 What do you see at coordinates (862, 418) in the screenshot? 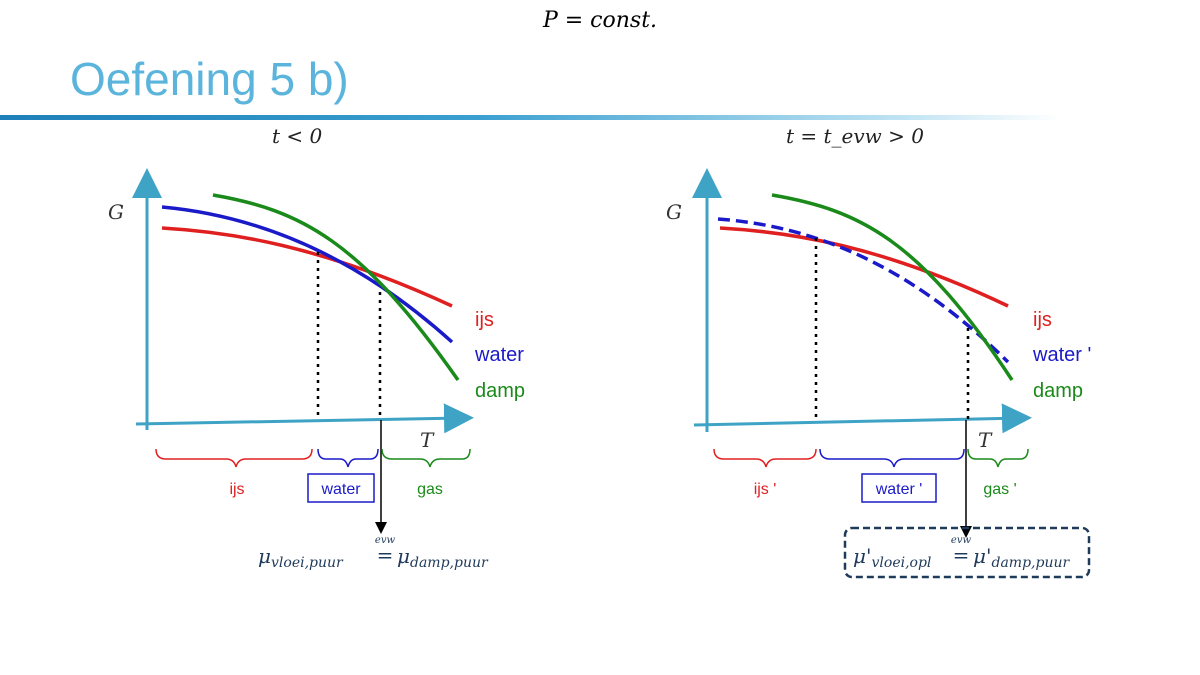
I see `right-x-axis` at bounding box center [862, 418].